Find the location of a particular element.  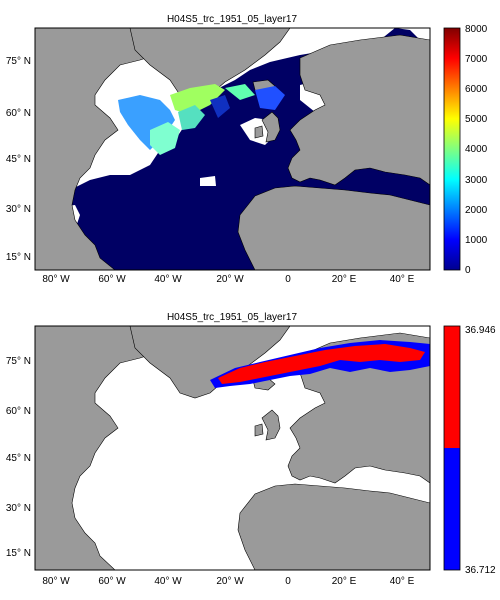

x-axis-top: 80° W 60° W 40° W 20° W 0 20° E 40° E is located at coordinates (228, 279).